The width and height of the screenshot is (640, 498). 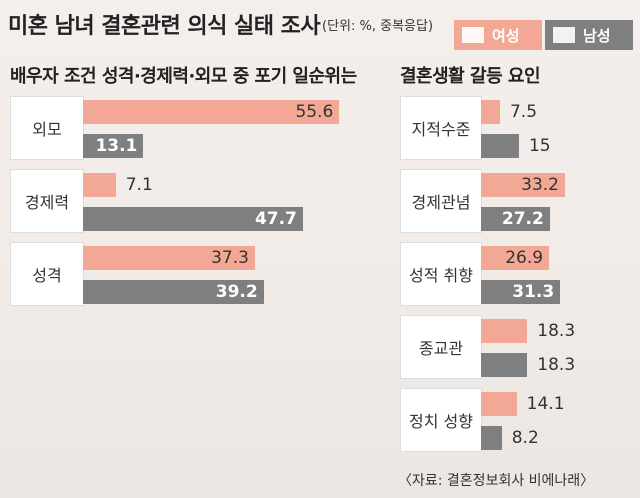 What do you see at coordinates (47, 128) in the screenshot?
I see `category-label: 외모` at bounding box center [47, 128].